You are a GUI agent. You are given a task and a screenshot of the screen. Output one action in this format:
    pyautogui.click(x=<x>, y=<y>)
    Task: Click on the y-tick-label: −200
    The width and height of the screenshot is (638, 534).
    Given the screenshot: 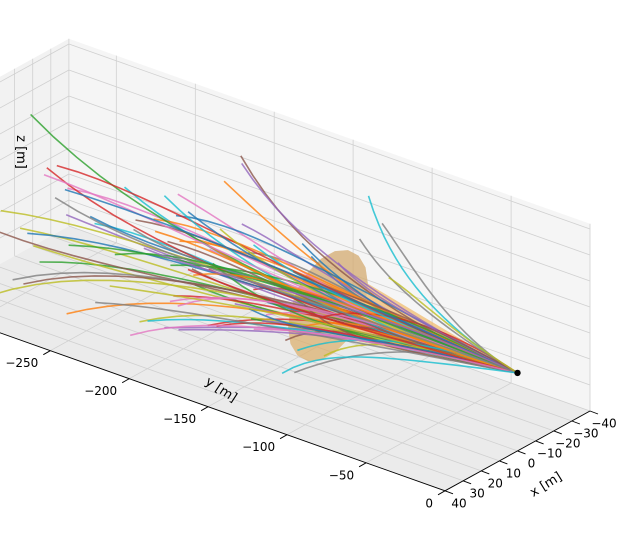 What is the action you would take?
    pyautogui.click(x=100, y=391)
    